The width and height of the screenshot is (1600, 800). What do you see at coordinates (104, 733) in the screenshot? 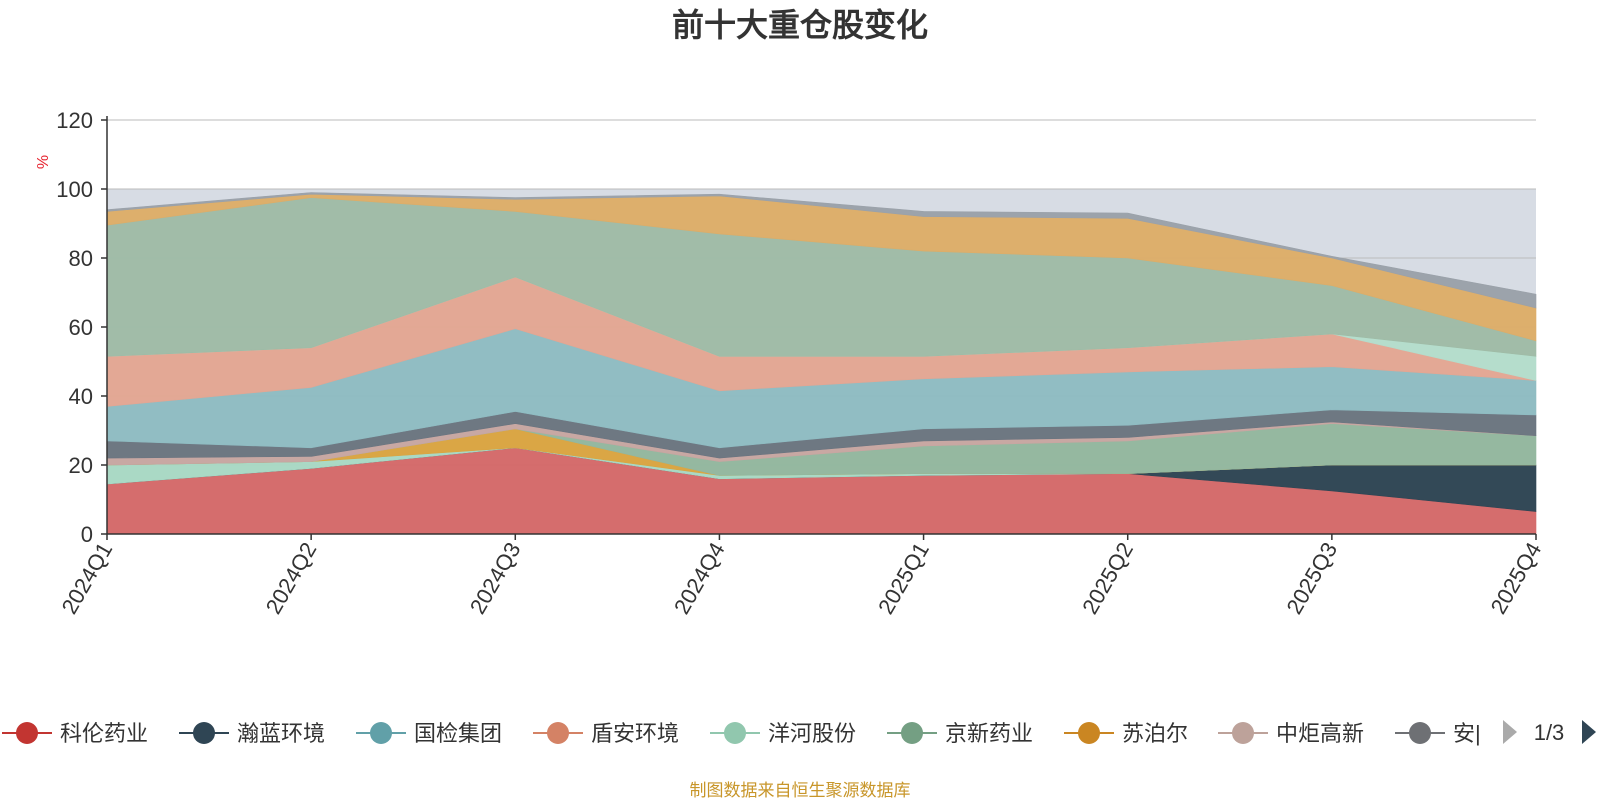
I see `legend-label: 科伦药业` at bounding box center [104, 733].